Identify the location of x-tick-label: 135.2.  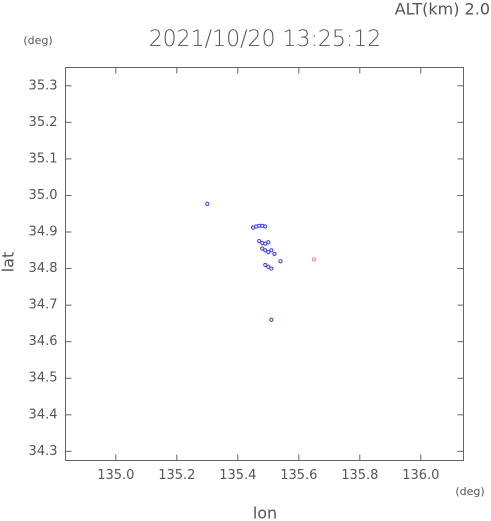
(176, 475).